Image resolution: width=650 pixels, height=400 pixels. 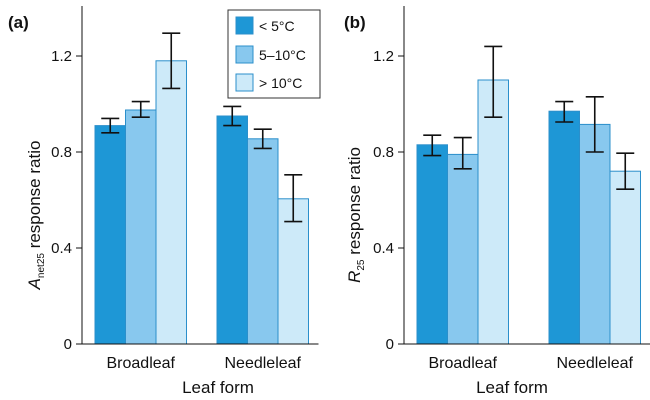 I want to click on panel-b-category-label: Needleleaf, so click(x=595, y=363).